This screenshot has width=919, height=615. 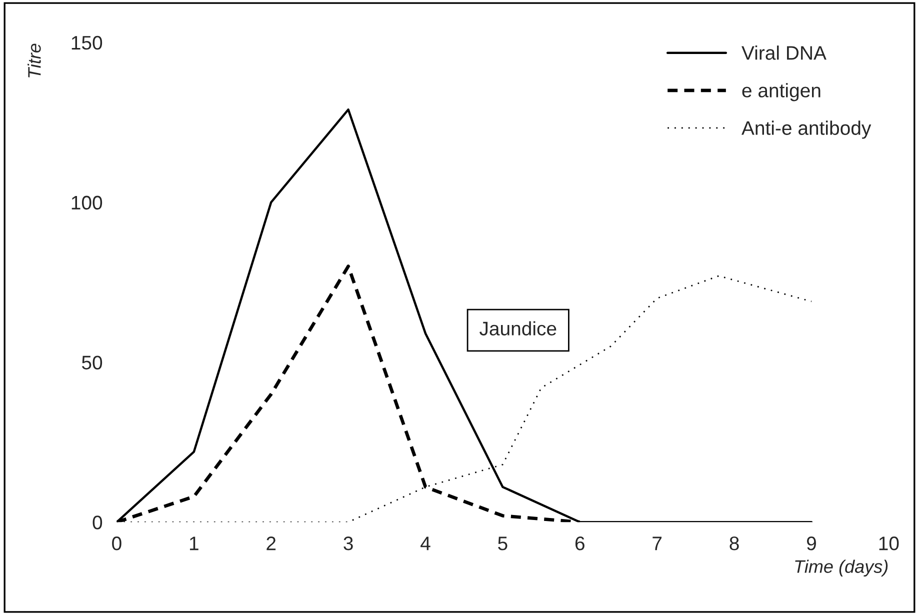 What do you see at coordinates (34, 61) in the screenshot?
I see `y-axis-title: Titre` at bounding box center [34, 61].